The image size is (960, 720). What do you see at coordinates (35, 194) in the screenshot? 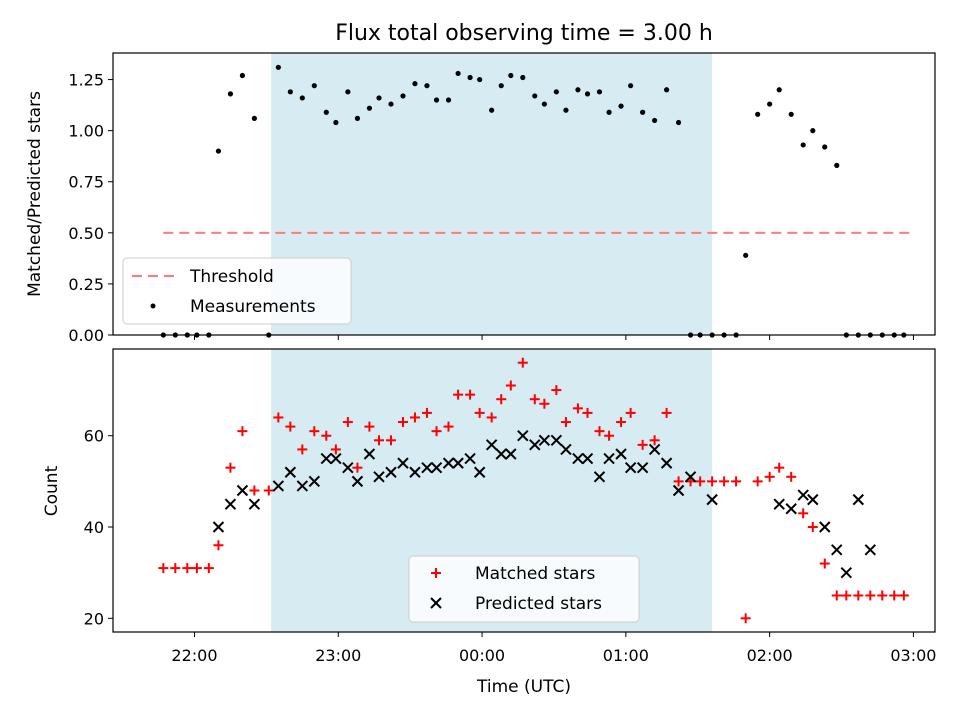
I see `top-y-axis-label: Matched/Predicted stars` at bounding box center [35, 194].